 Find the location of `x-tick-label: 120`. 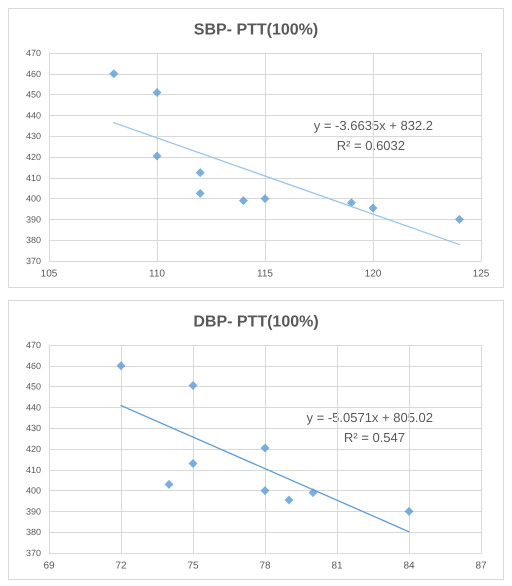

x-tick-label: 120 is located at coordinates (373, 274).